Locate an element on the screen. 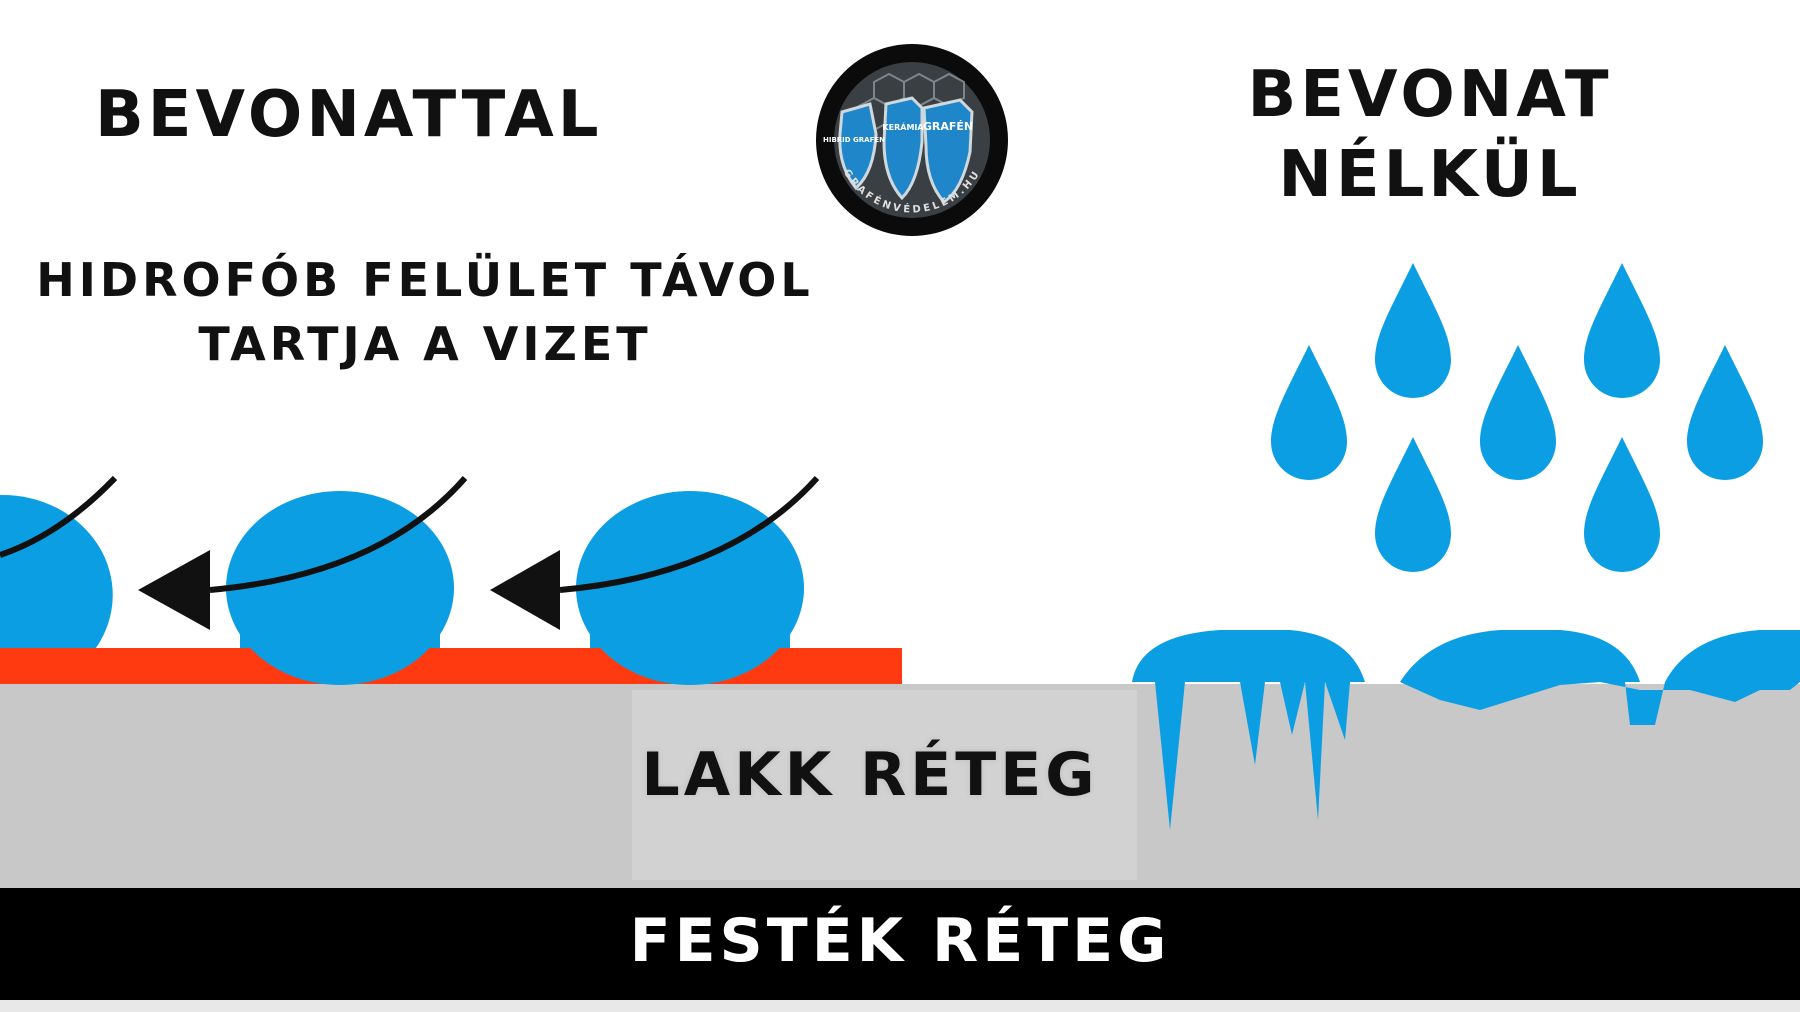 The width and height of the screenshot is (1800, 1012). title-with-coating: BEVONATTAL is located at coordinates (349, 115).